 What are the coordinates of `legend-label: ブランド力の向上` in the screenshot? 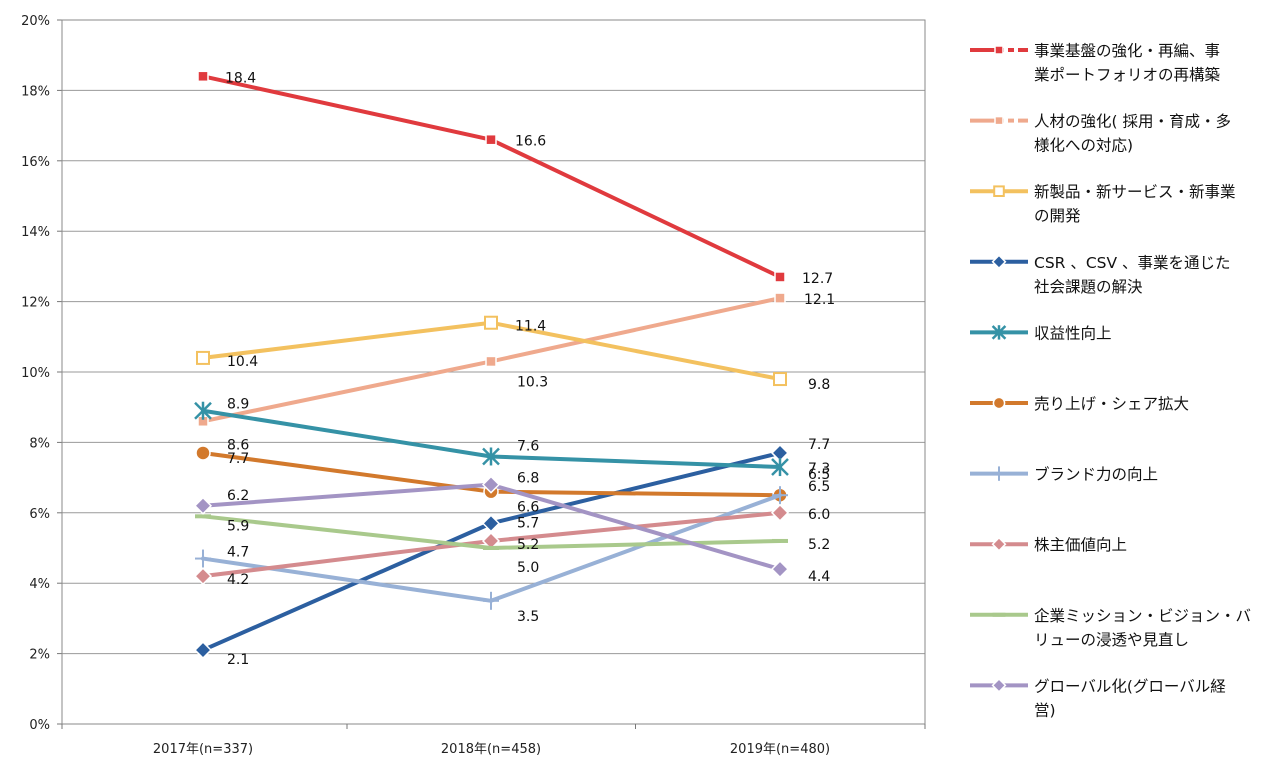 It's located at (1096, 474).